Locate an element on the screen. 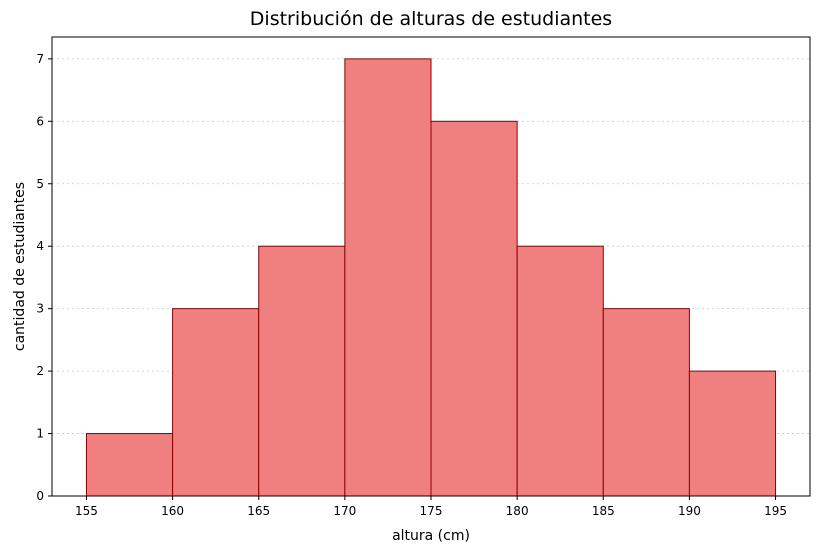  y-tick-label: 5 is located at coordinates (40, 184).